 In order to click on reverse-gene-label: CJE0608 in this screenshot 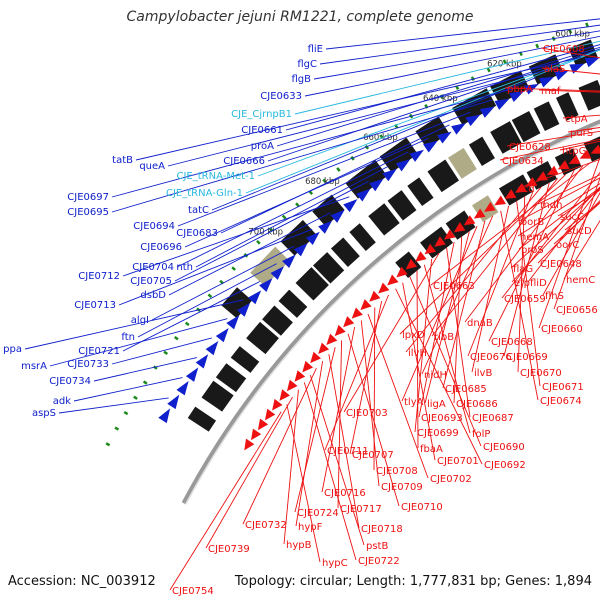, I will do `click(564, 49)`.